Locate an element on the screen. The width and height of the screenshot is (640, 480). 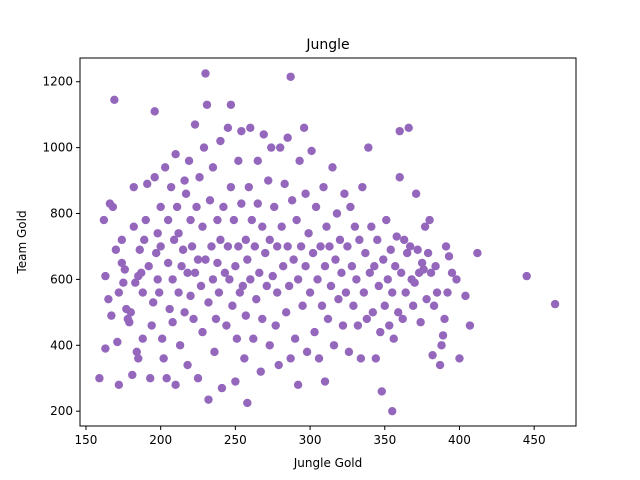
x-axis: 150 200 250 300 350 400 450 is located at coordinates (310, 436).